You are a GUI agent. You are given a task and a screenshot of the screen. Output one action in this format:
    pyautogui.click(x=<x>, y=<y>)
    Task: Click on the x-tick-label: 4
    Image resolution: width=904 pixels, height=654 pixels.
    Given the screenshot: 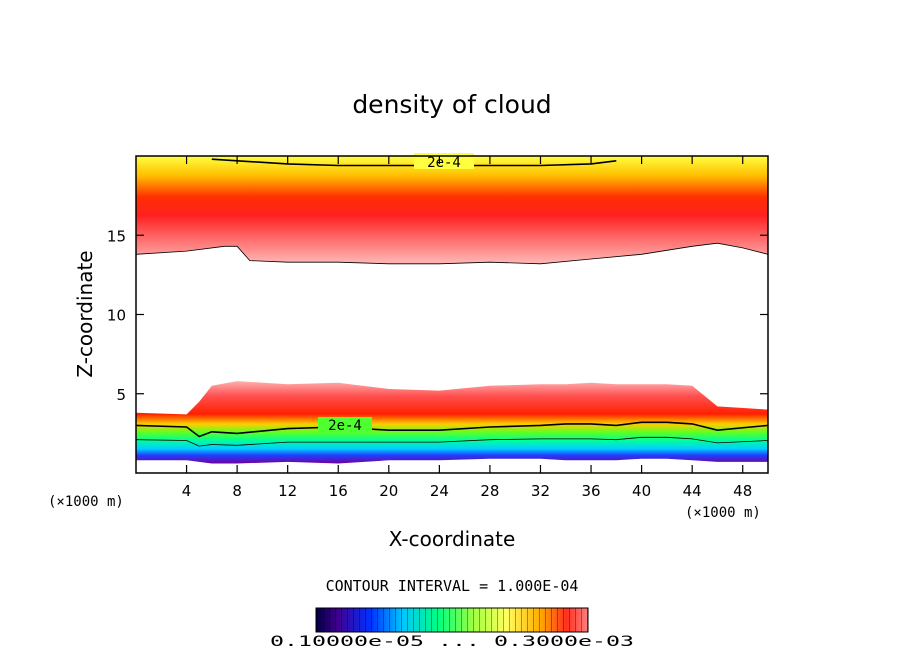 What is the action you would take?
    pyautogui.click(x=187, y=491)
    